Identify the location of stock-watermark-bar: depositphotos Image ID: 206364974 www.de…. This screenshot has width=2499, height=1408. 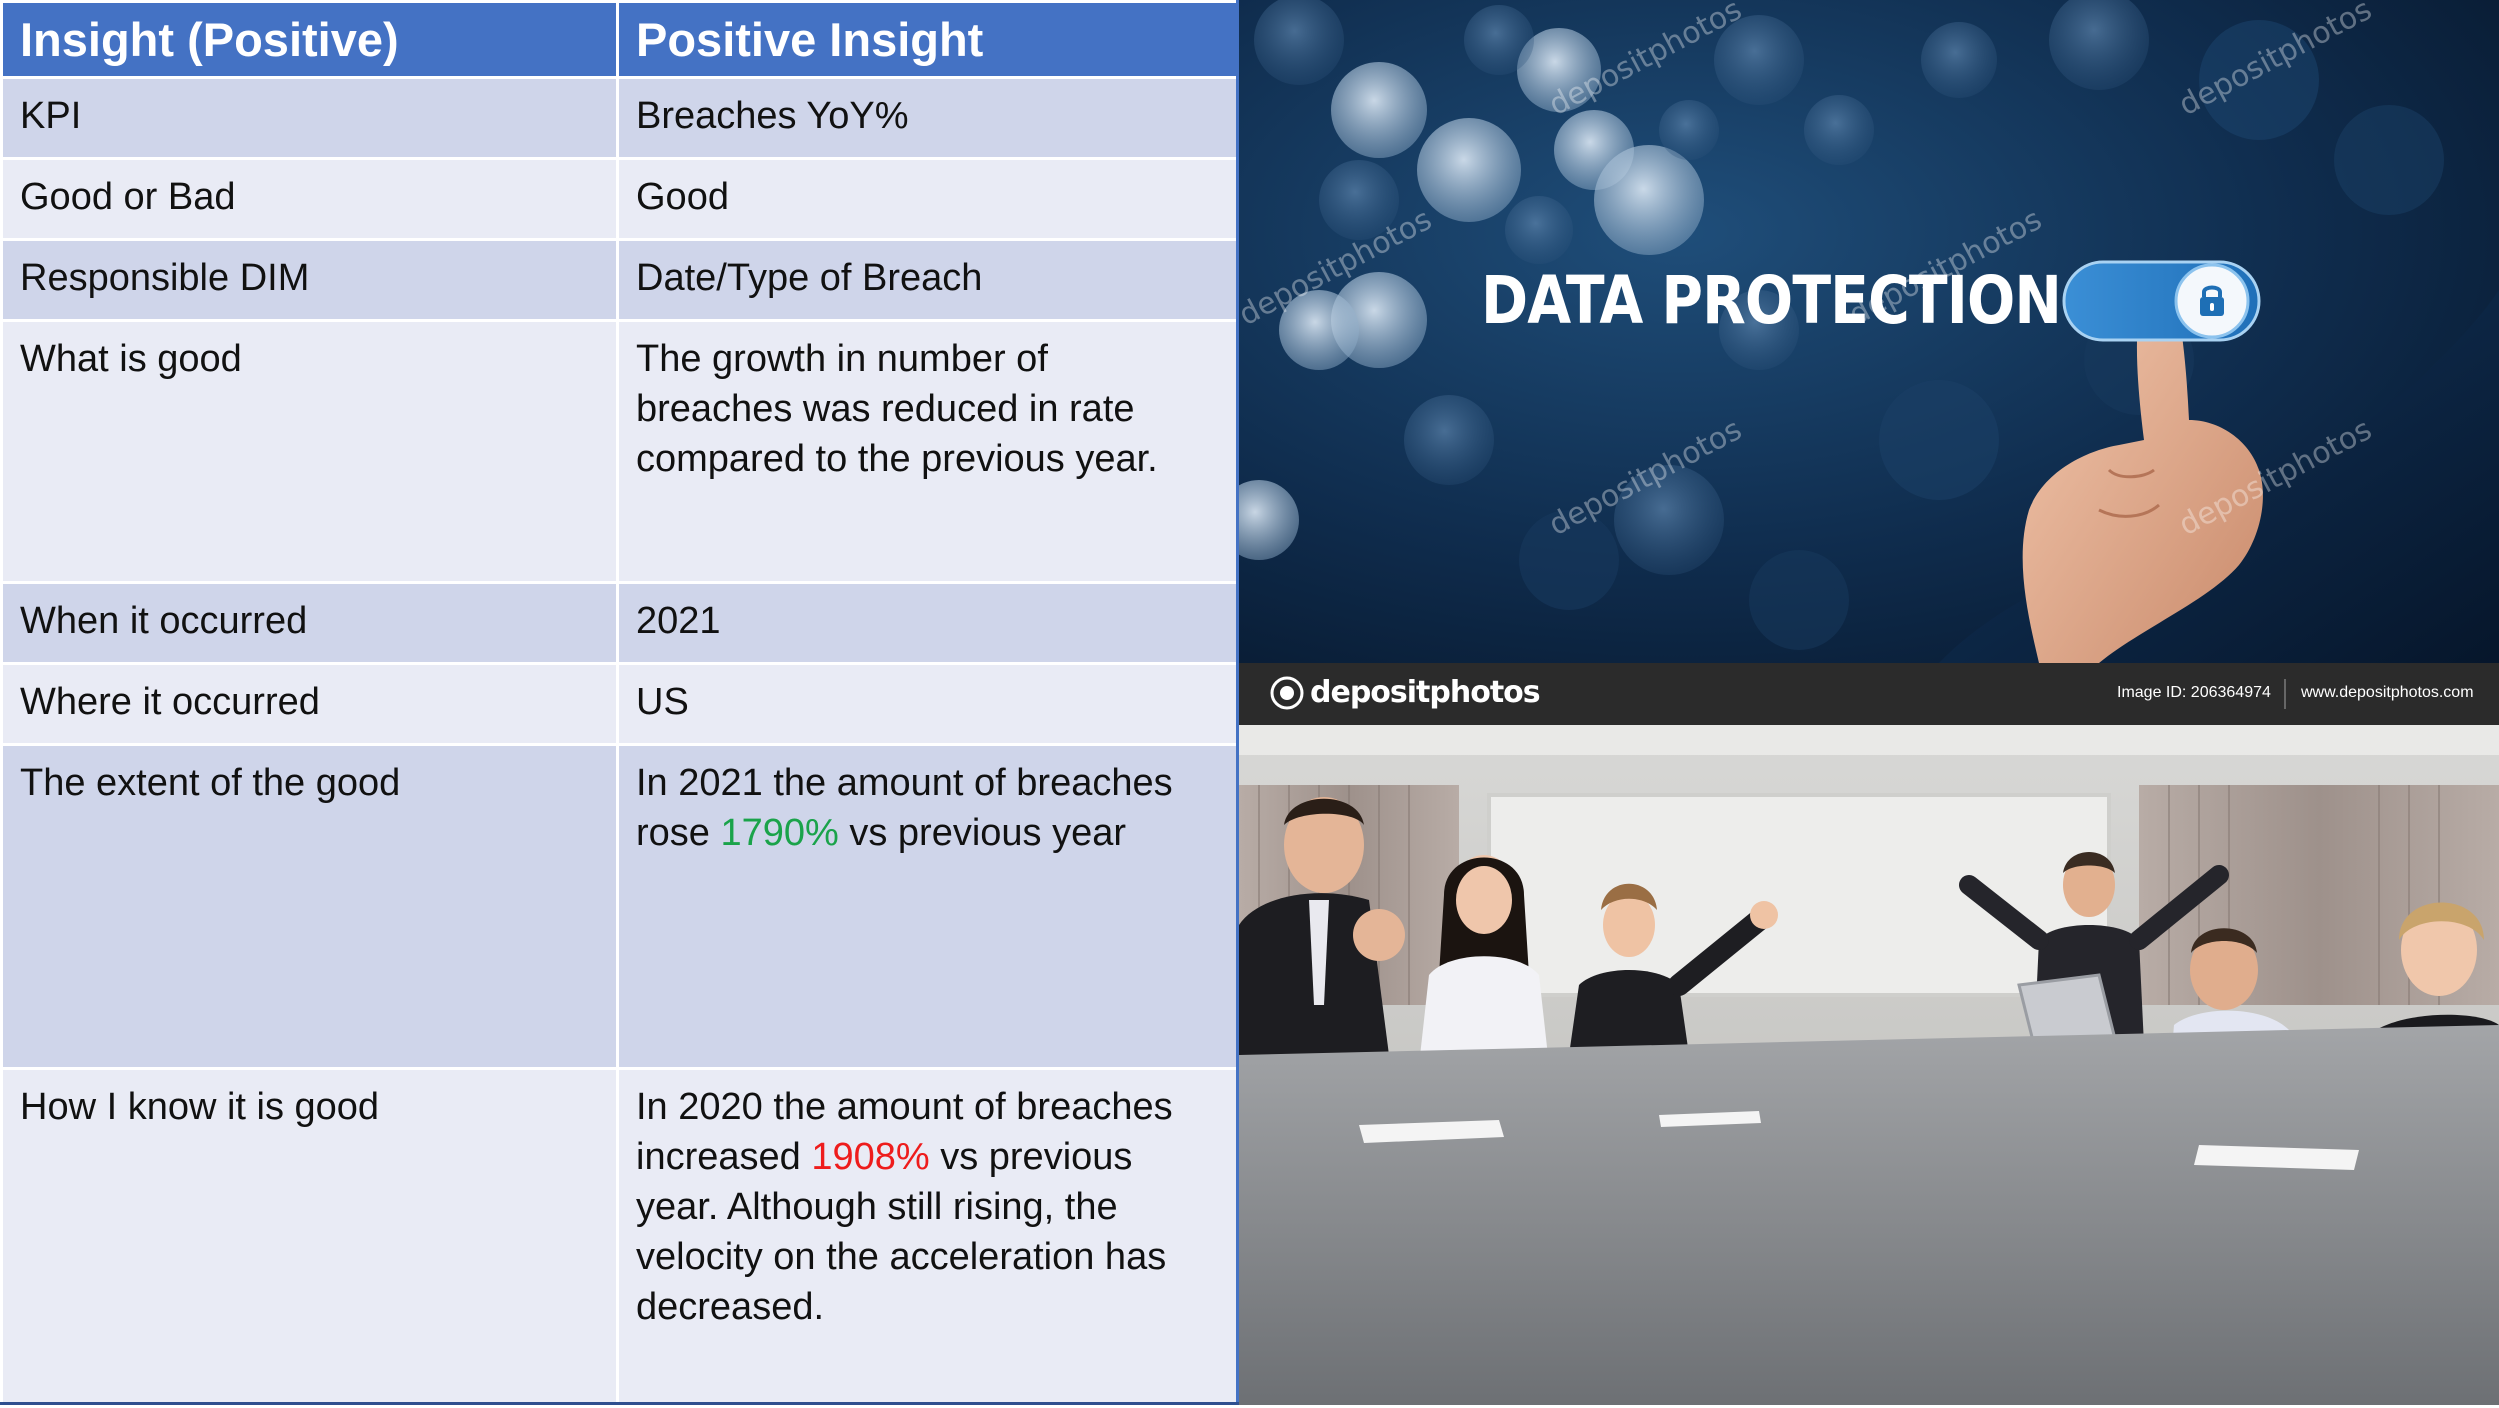
(1869, 694).